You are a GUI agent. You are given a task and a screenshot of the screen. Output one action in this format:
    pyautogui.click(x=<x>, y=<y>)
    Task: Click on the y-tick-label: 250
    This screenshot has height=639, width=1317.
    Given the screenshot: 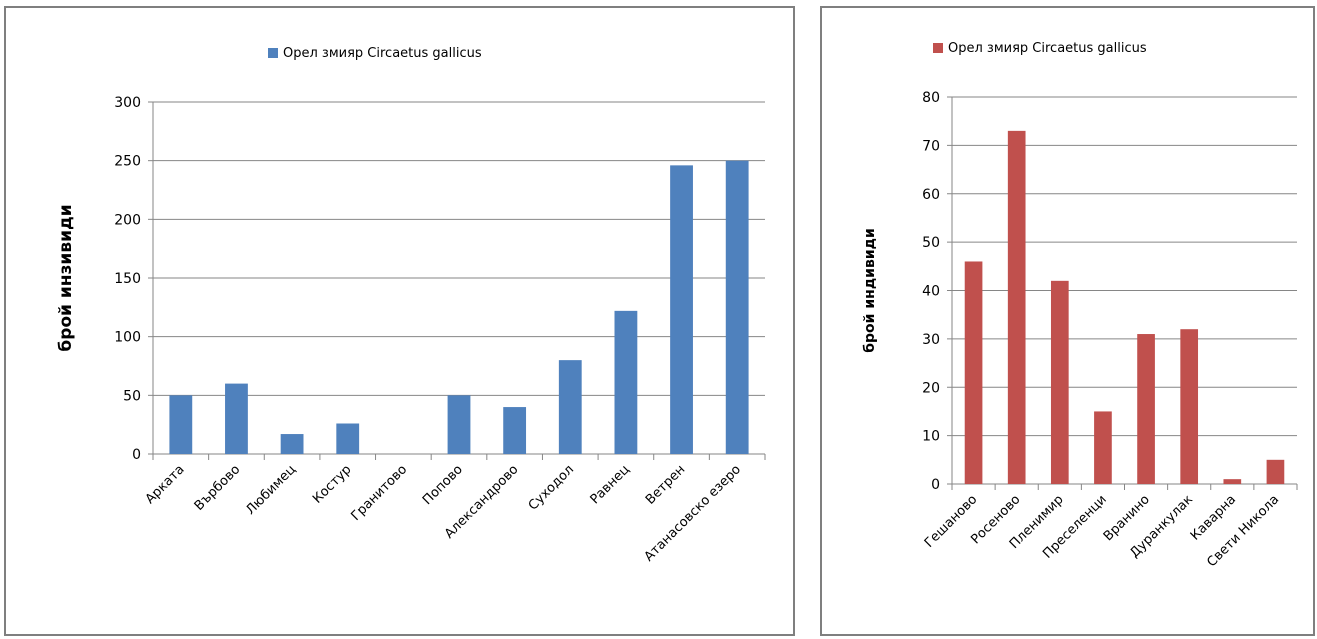 What is the action you would take?
    pyautogui.click(x=127, y=162)
    